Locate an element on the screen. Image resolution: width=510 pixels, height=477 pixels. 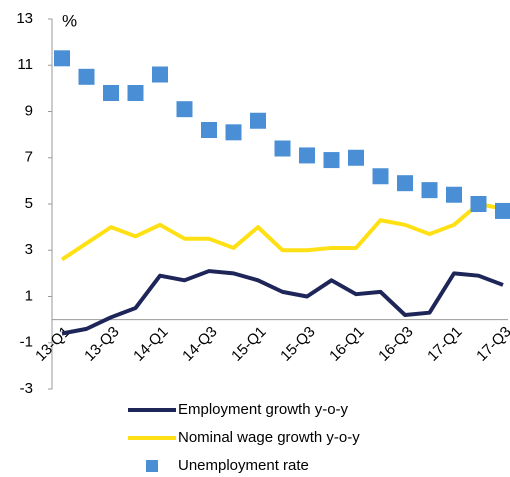
x-tick-label: 16-Q3 is located at coordinates (396, 344).